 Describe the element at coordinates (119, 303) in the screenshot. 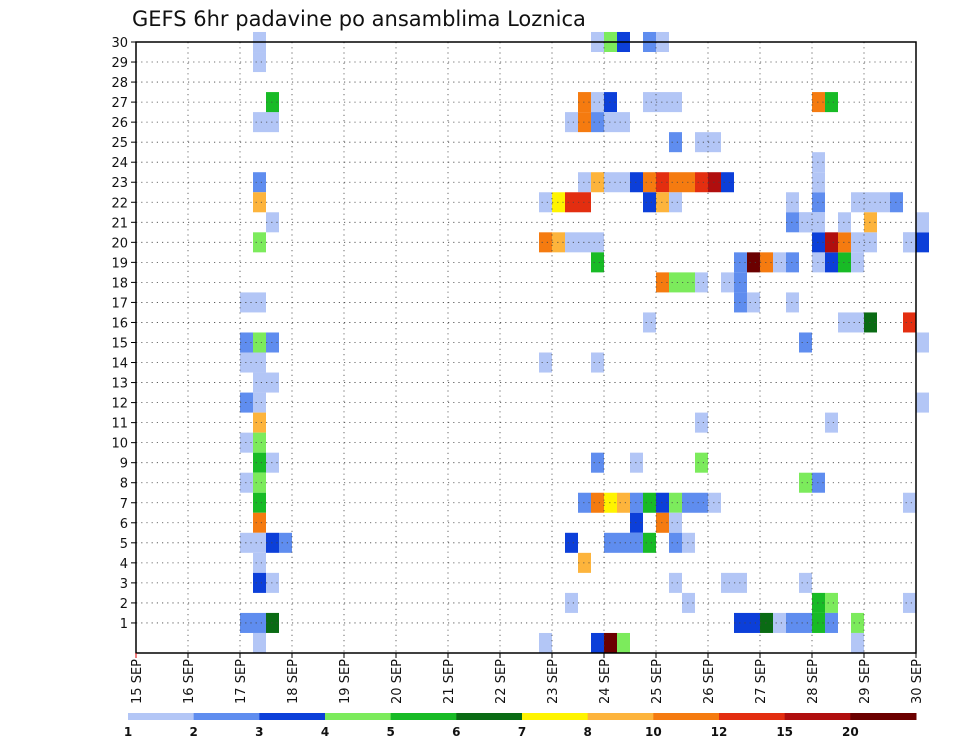

I see `y-tick-label: 17` at that location.